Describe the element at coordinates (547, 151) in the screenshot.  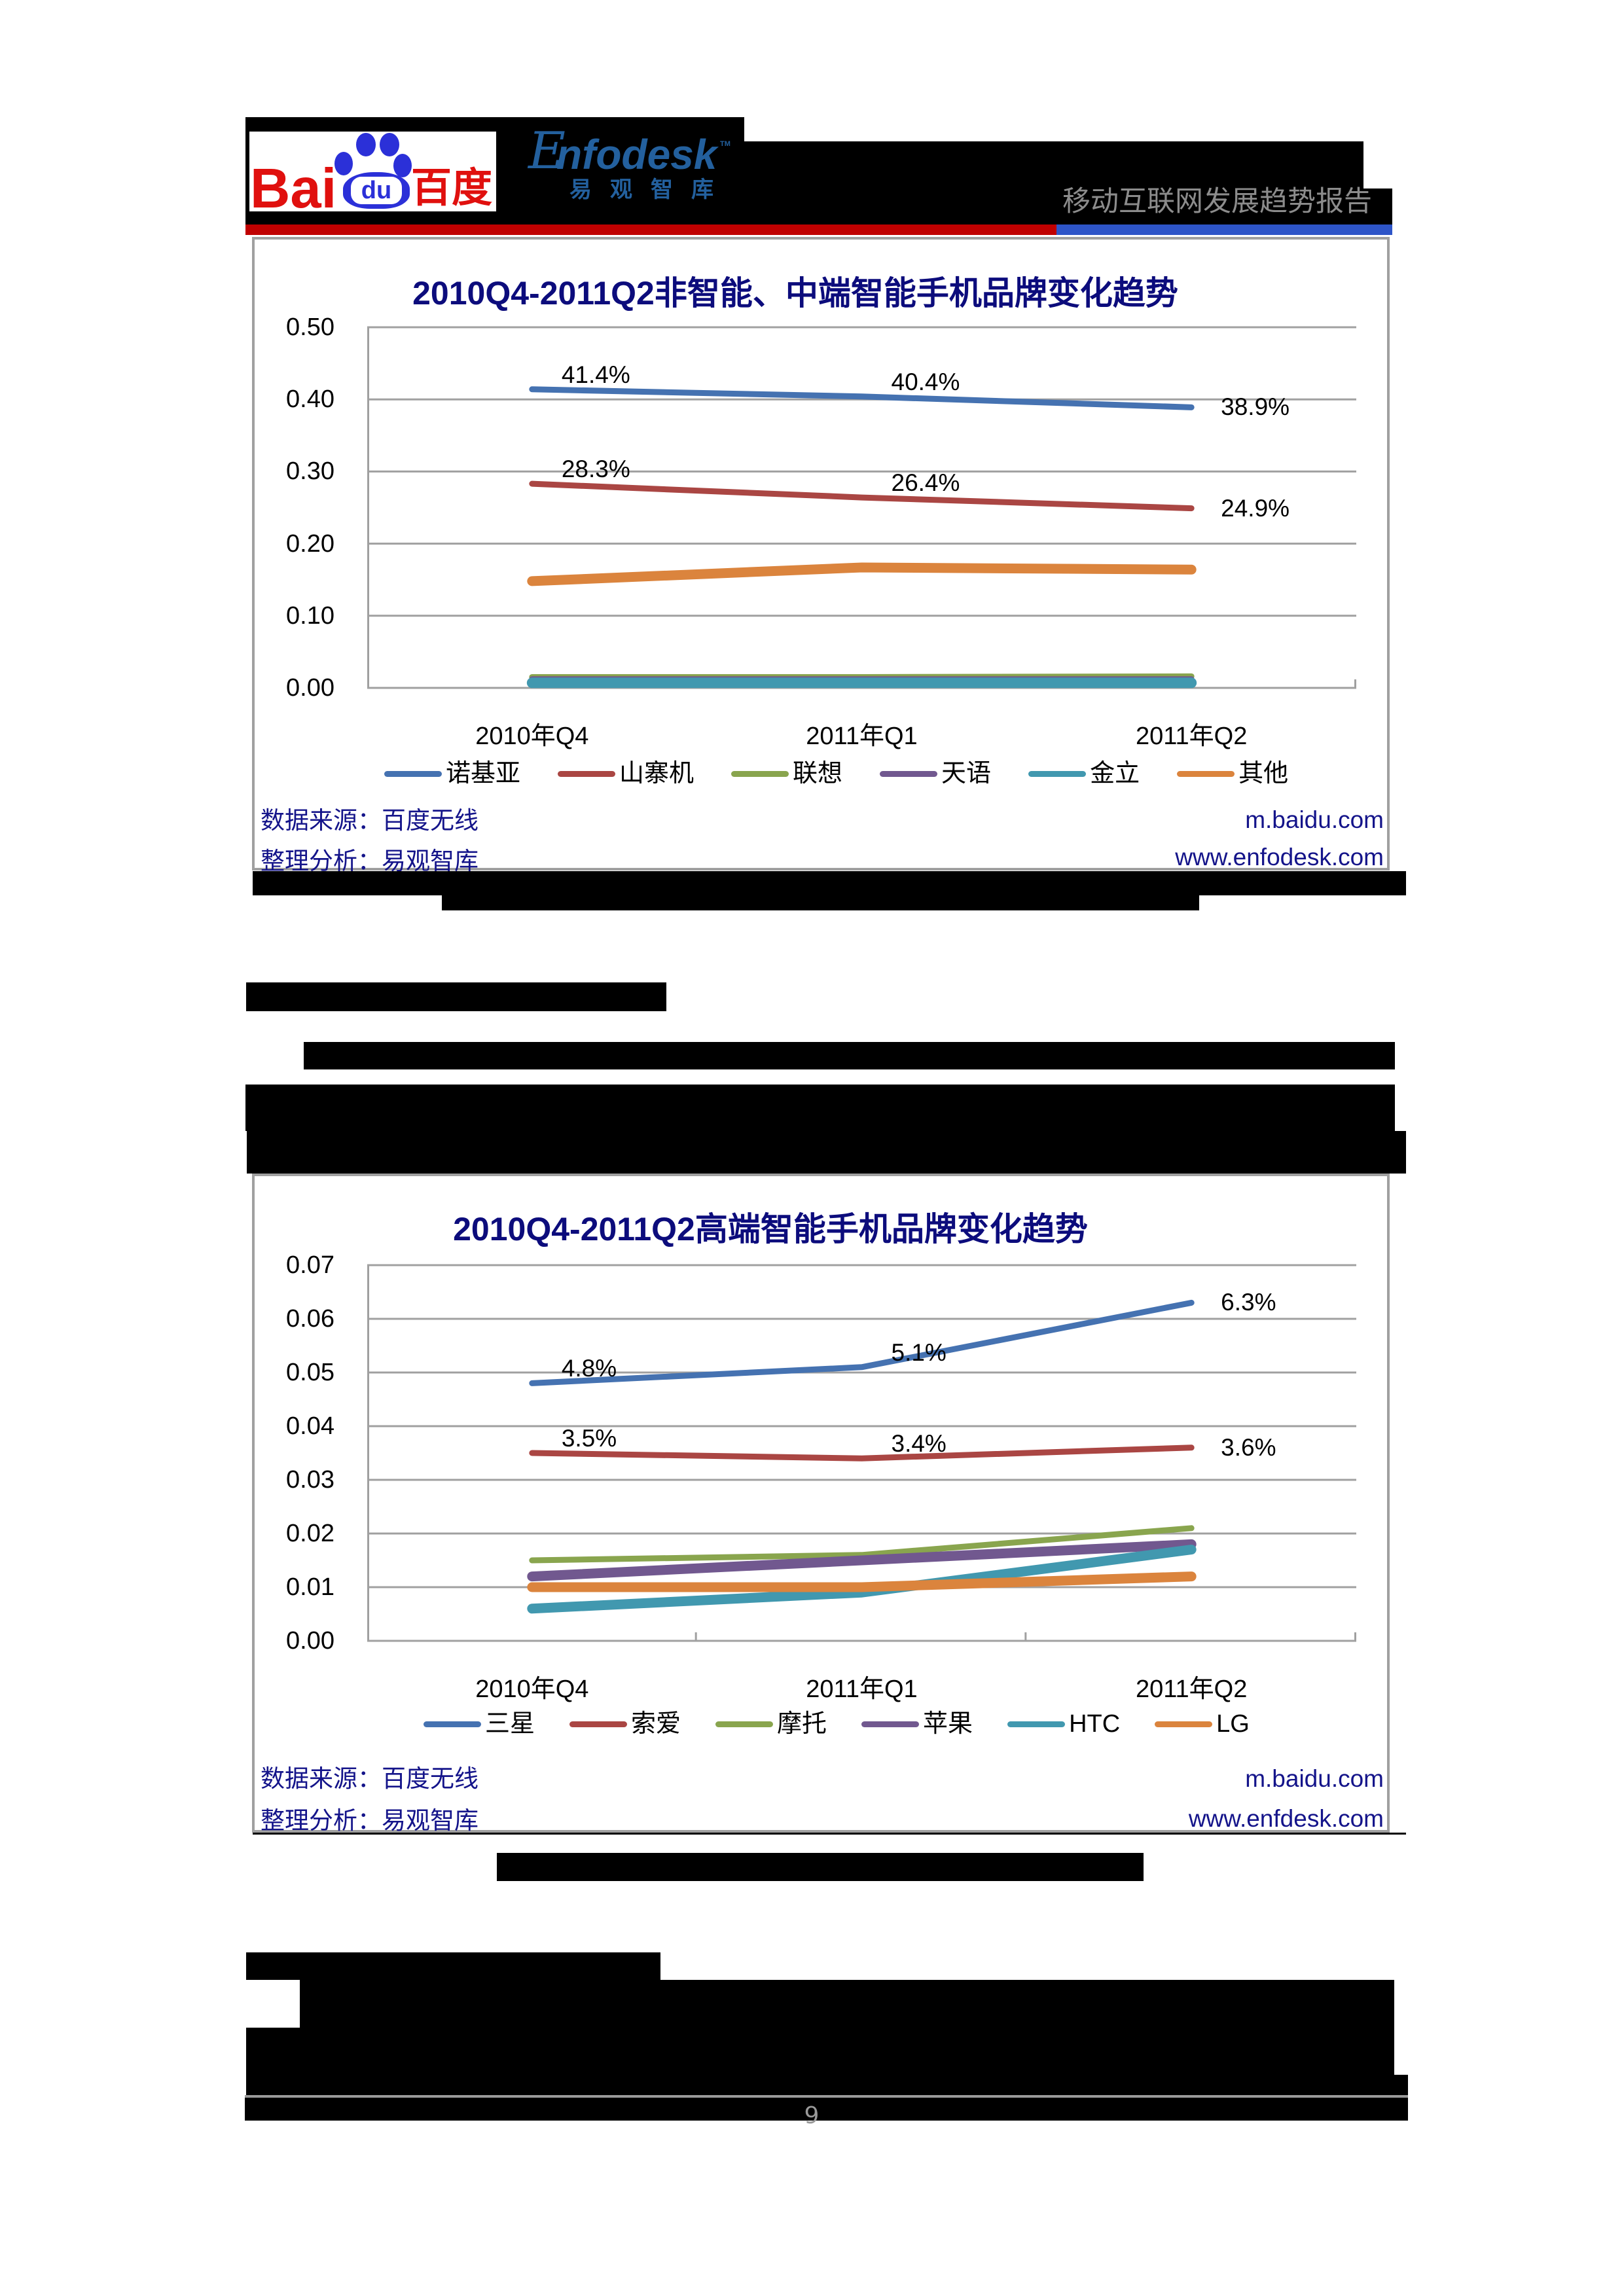
I see `enfodesk-logo-initial: E` at that location.